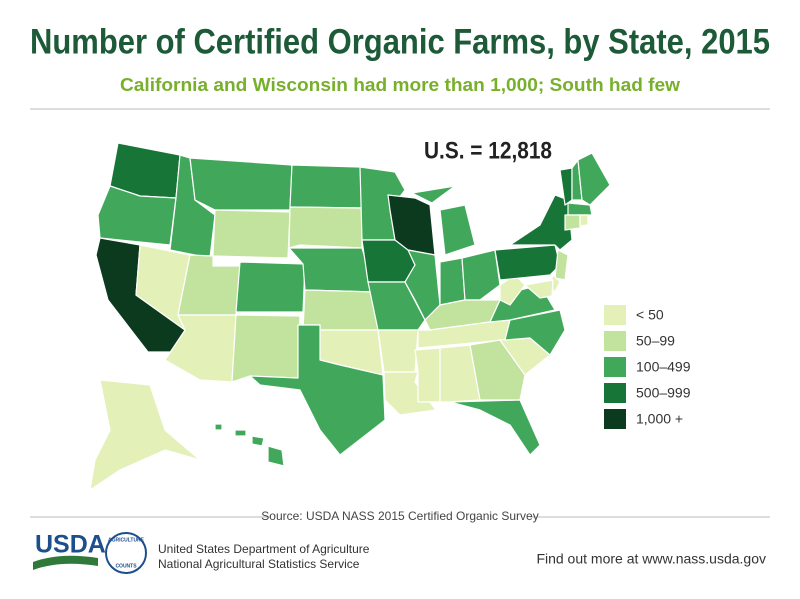 The image size is (800, 599). What do you see at coordinates (663, 367) in the screenshot?
I see `legend-label: 100–499` at bounding box center [663, 367].